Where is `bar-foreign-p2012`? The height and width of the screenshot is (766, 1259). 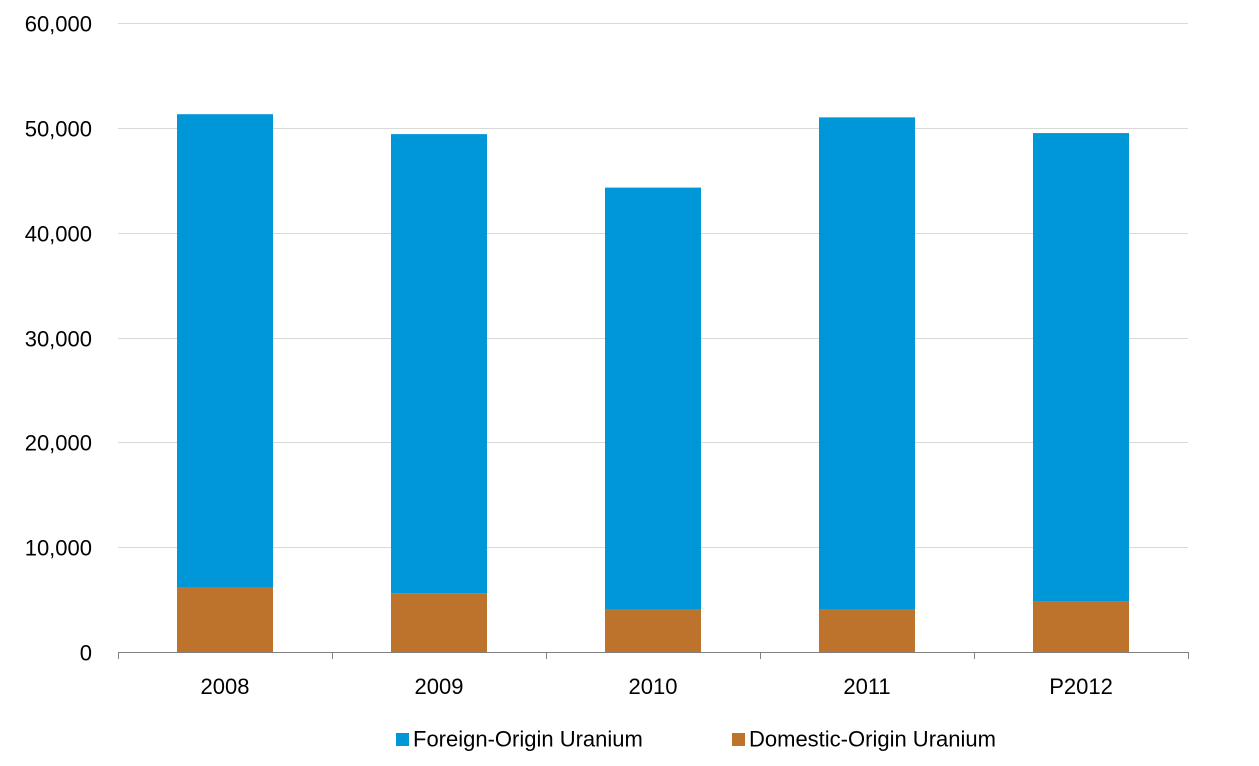
bar-foreign-p2012 is located at coordinates (1081, 367).